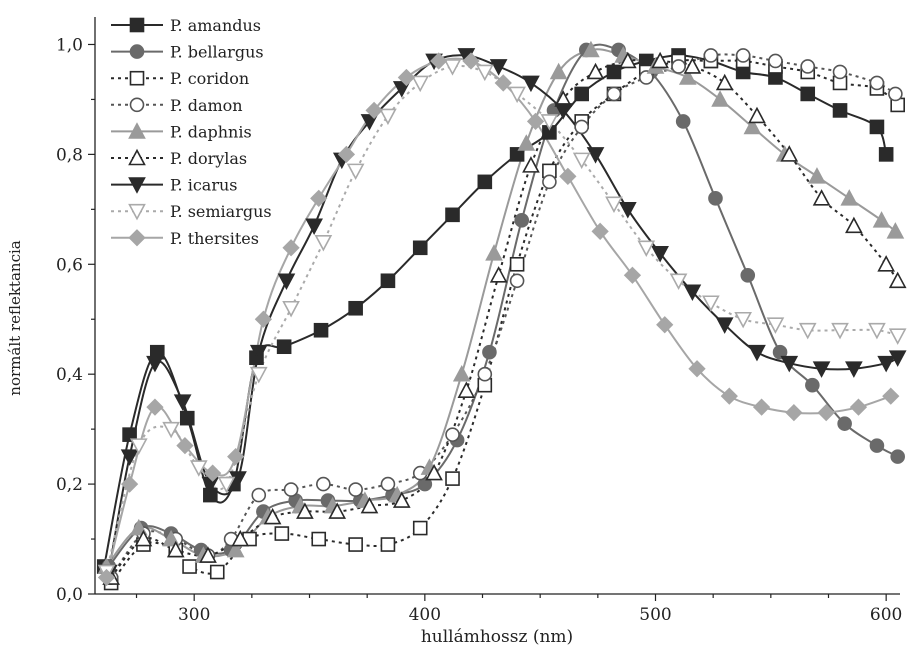 The width and height of the screenshot is (911, 648). I want to click on legend-label: P. thersites, so click(214, 238).